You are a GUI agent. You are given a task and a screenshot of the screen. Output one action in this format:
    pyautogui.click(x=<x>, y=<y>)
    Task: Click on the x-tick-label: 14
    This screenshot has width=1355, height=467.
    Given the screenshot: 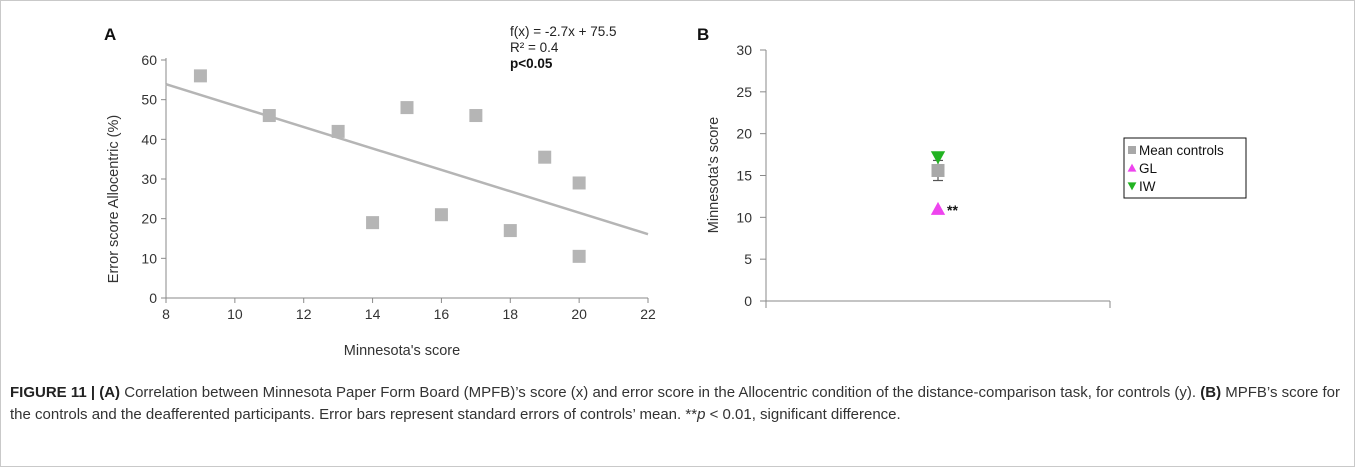 What is the action you would take?
    pyautogui.click(x=373, y=314)
    